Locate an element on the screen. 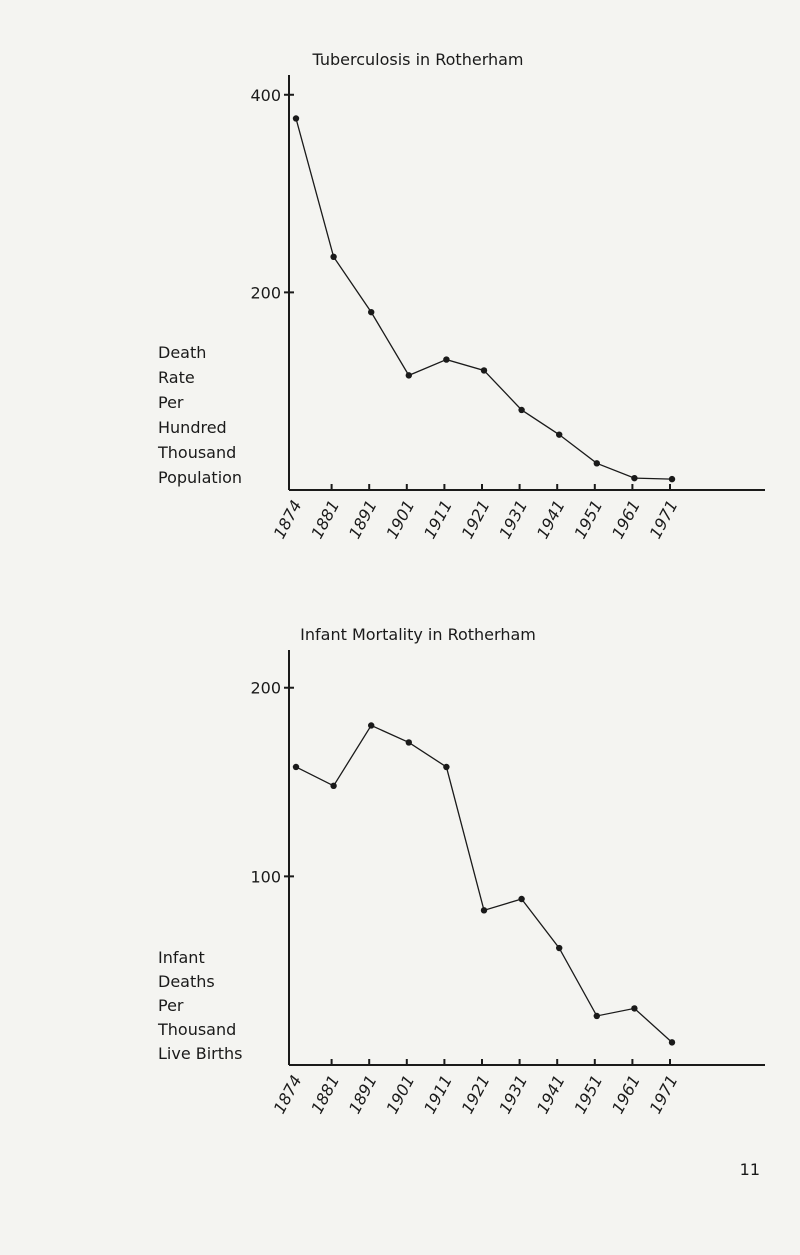 The height and width of the screenshot is (1255, 800). y-axis-label: Live Births is located at coordinates (200, 1053).